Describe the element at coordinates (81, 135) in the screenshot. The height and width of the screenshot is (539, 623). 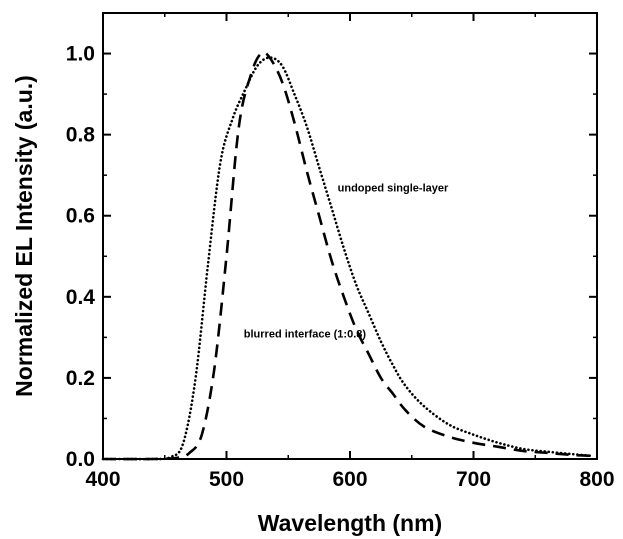
I see `y-tick-label: 0.8` at that location.